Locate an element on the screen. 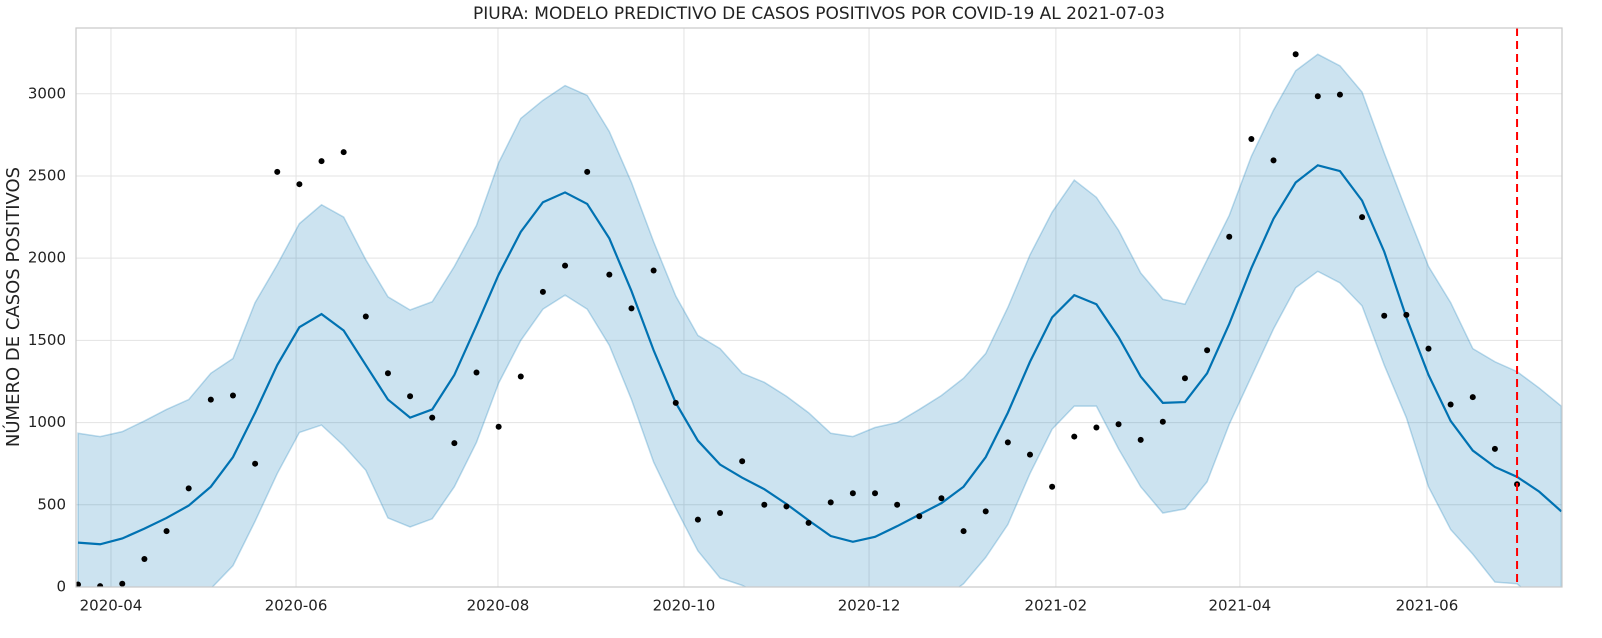  x-tick-label: 2020-04 is located at coordinates (111, 606).